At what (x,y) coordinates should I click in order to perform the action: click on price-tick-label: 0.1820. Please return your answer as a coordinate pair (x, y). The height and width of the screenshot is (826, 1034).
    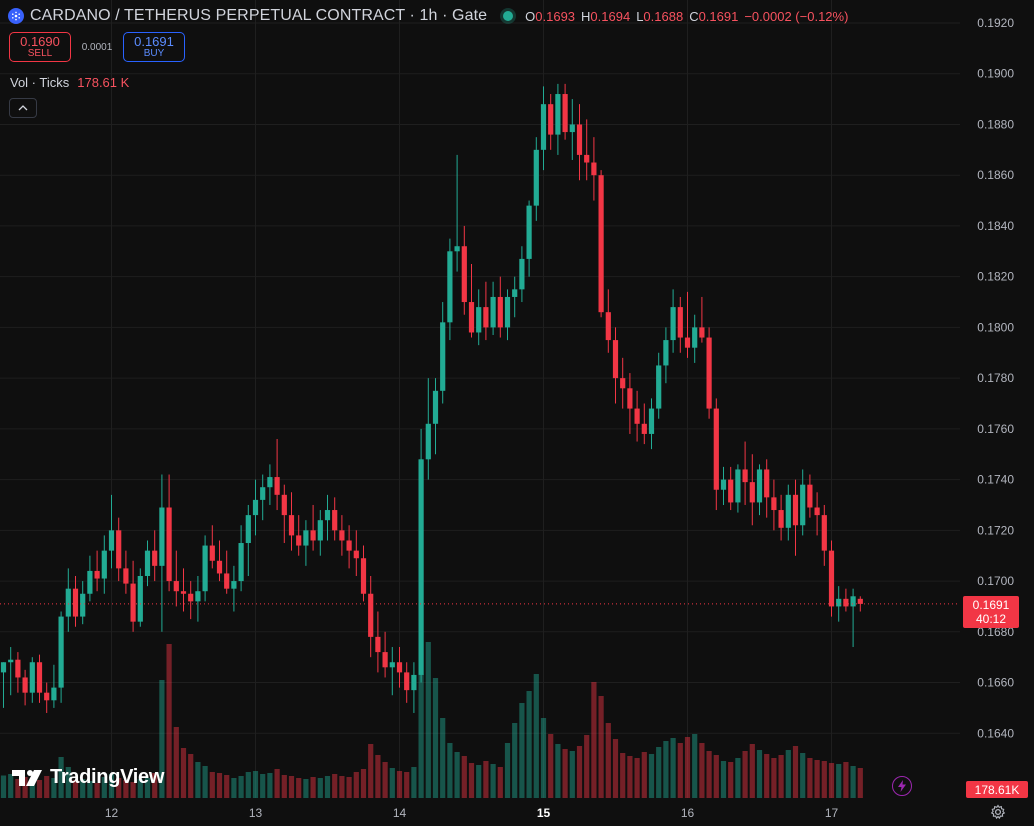
    Looking at the image, I should click on (995, 277).